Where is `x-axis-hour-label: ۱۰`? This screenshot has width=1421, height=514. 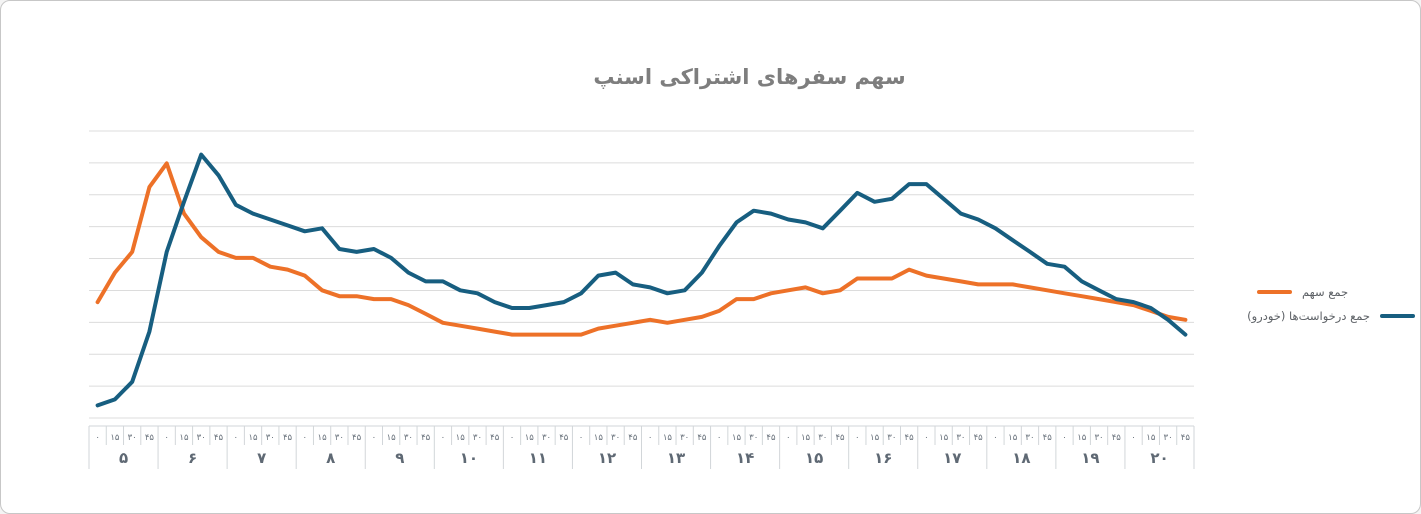 x-axis-hour-label: ۱۰ is located at coordinates (469, 458).